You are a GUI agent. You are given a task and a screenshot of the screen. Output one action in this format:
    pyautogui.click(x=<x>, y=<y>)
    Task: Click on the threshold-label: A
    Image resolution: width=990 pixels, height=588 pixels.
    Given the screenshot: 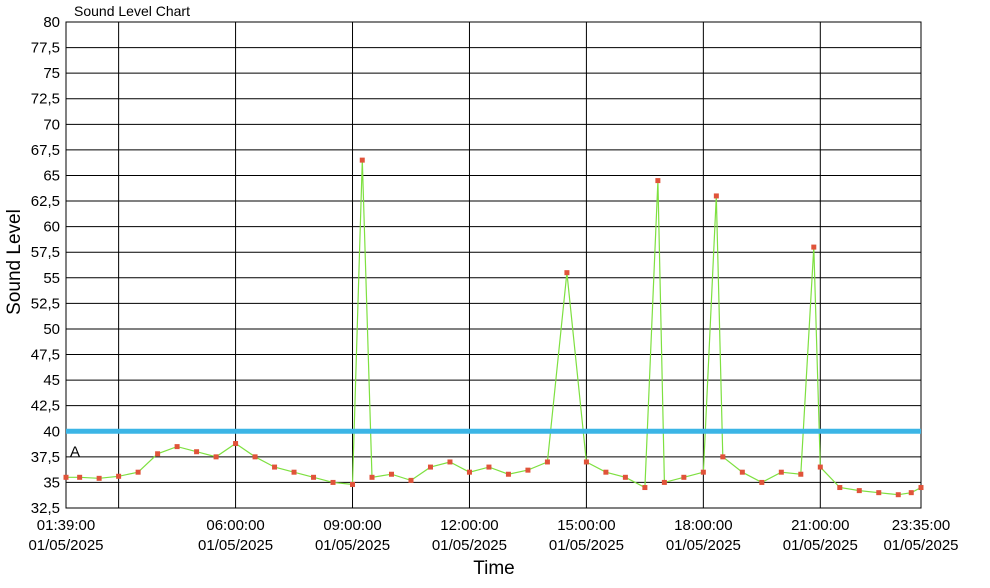 What is the action you would take?
    pyautogui.click(x=75, y=451)
    